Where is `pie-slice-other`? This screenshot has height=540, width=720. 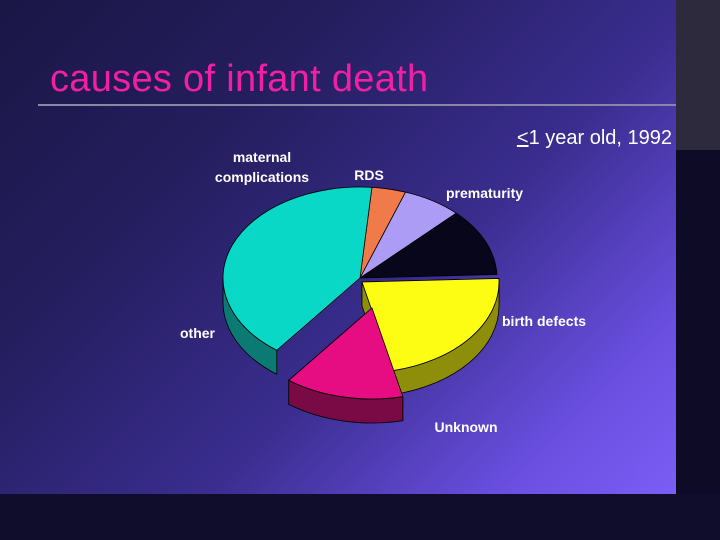
pie-slice-other is located at coordinates (297, 268).